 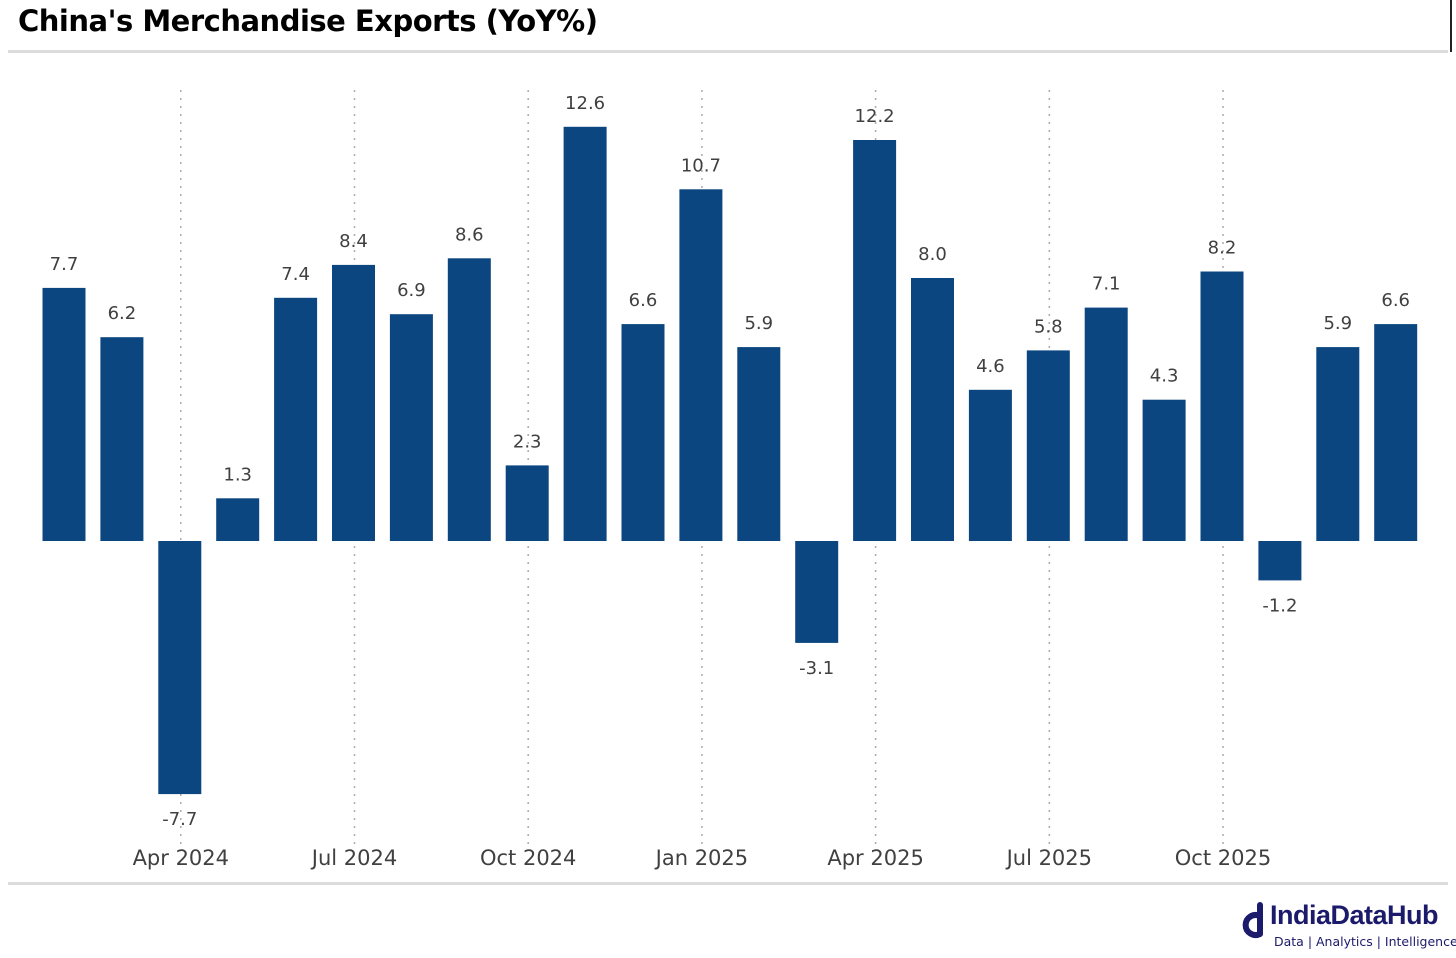 What do you see at coordinates (122, 439) in the screenshot?
I see `bar-mar-2024` at bounding box center [122, 439].